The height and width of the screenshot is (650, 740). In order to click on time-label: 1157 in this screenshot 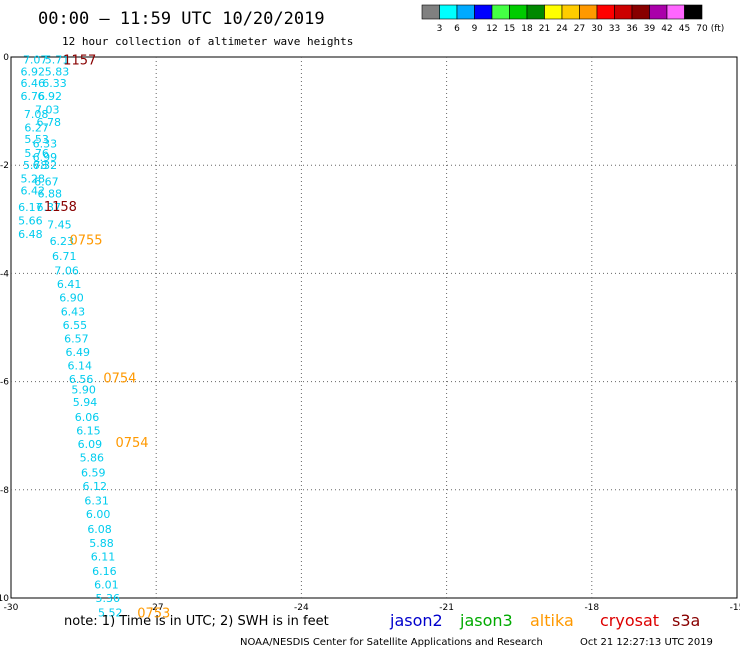, I will do `click(79, 61)`.